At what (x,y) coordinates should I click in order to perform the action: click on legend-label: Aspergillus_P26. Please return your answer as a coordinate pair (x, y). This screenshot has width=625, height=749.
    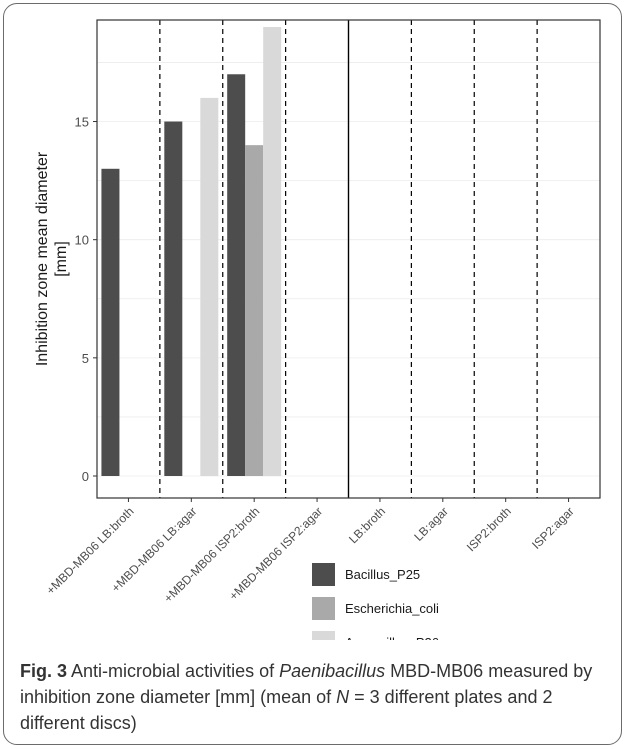
    Looking at the image, I should click on (392, 637).